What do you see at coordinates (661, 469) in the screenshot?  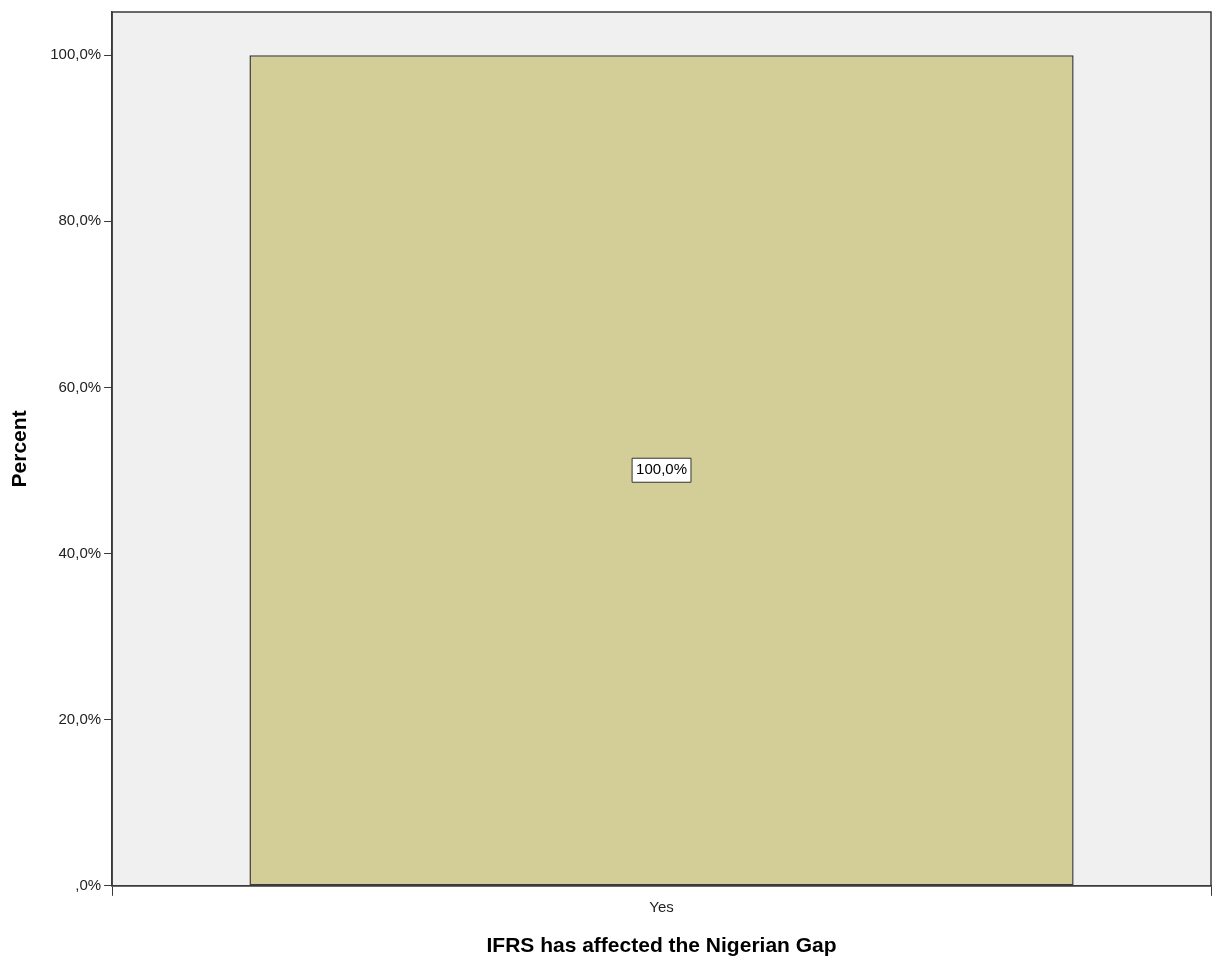 I see `data-label: 100,0%` at bounding box center [661, 469].